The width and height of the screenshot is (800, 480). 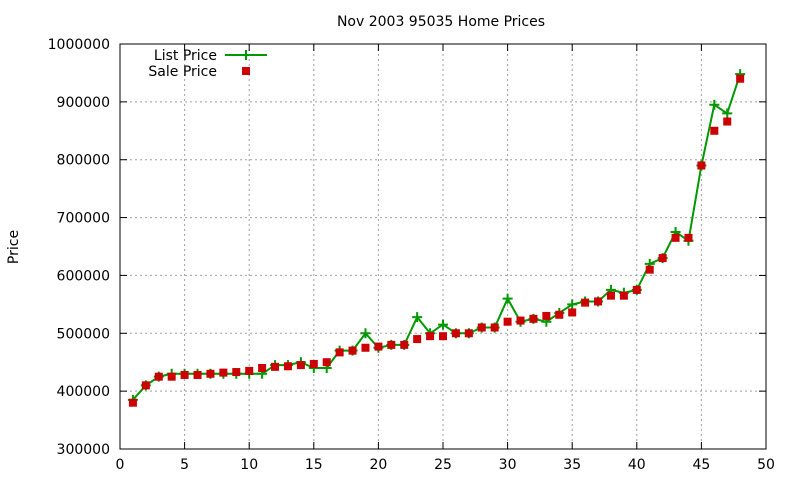 I want to click on legend-label-list-price: List Price, so click(x=185, y=56).